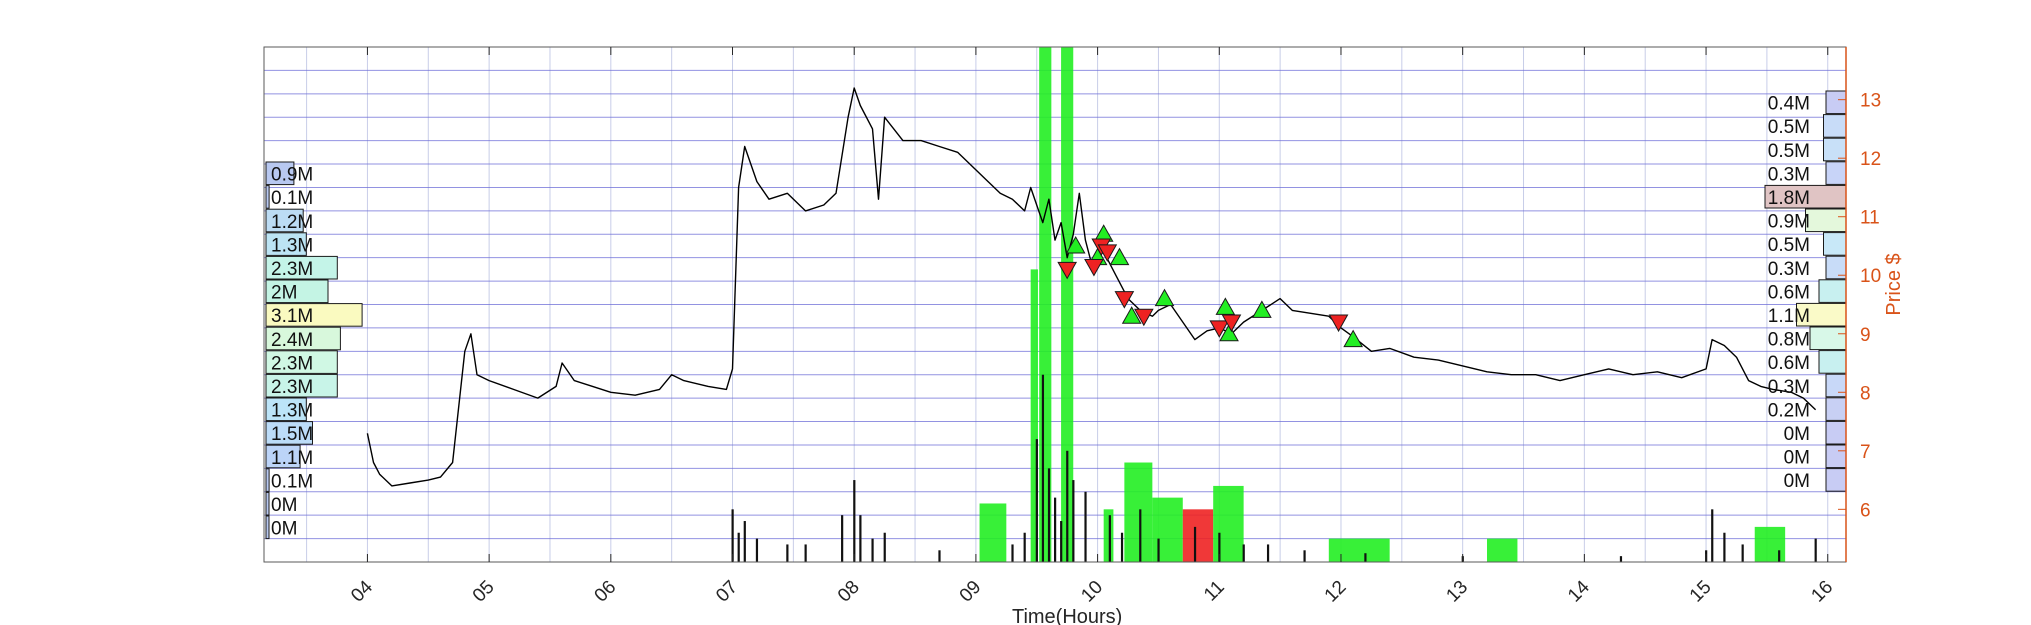 This screenshot has width=2031, height=625. Describe the element at coordinates (292, 316) in the screenshot. I see `left-profile-label: 3.1M` at that location.